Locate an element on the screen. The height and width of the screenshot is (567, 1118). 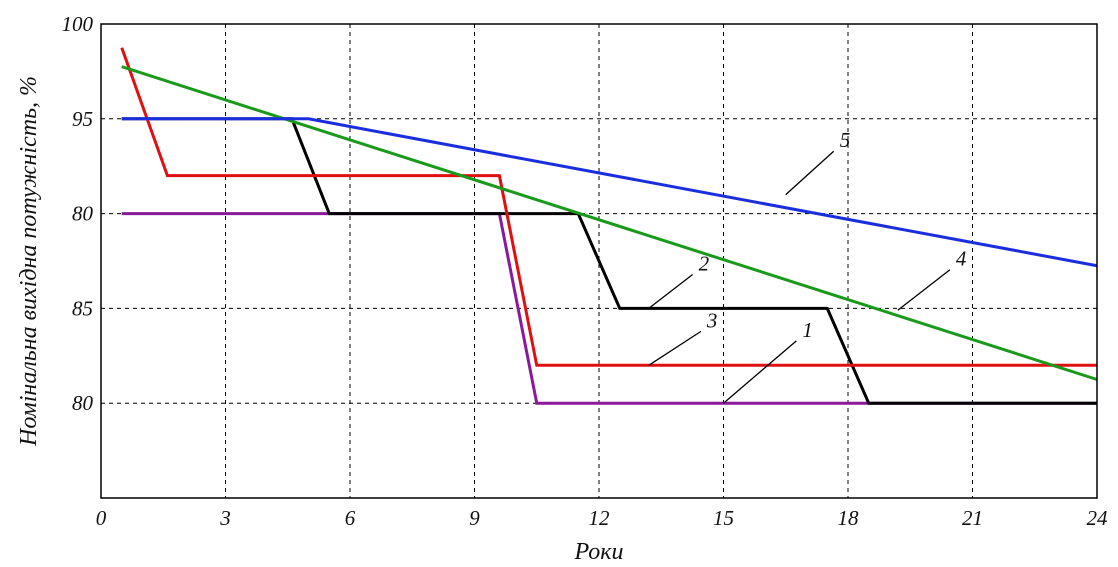
x-tick-label: 0 is located at coordinates (101, 518).